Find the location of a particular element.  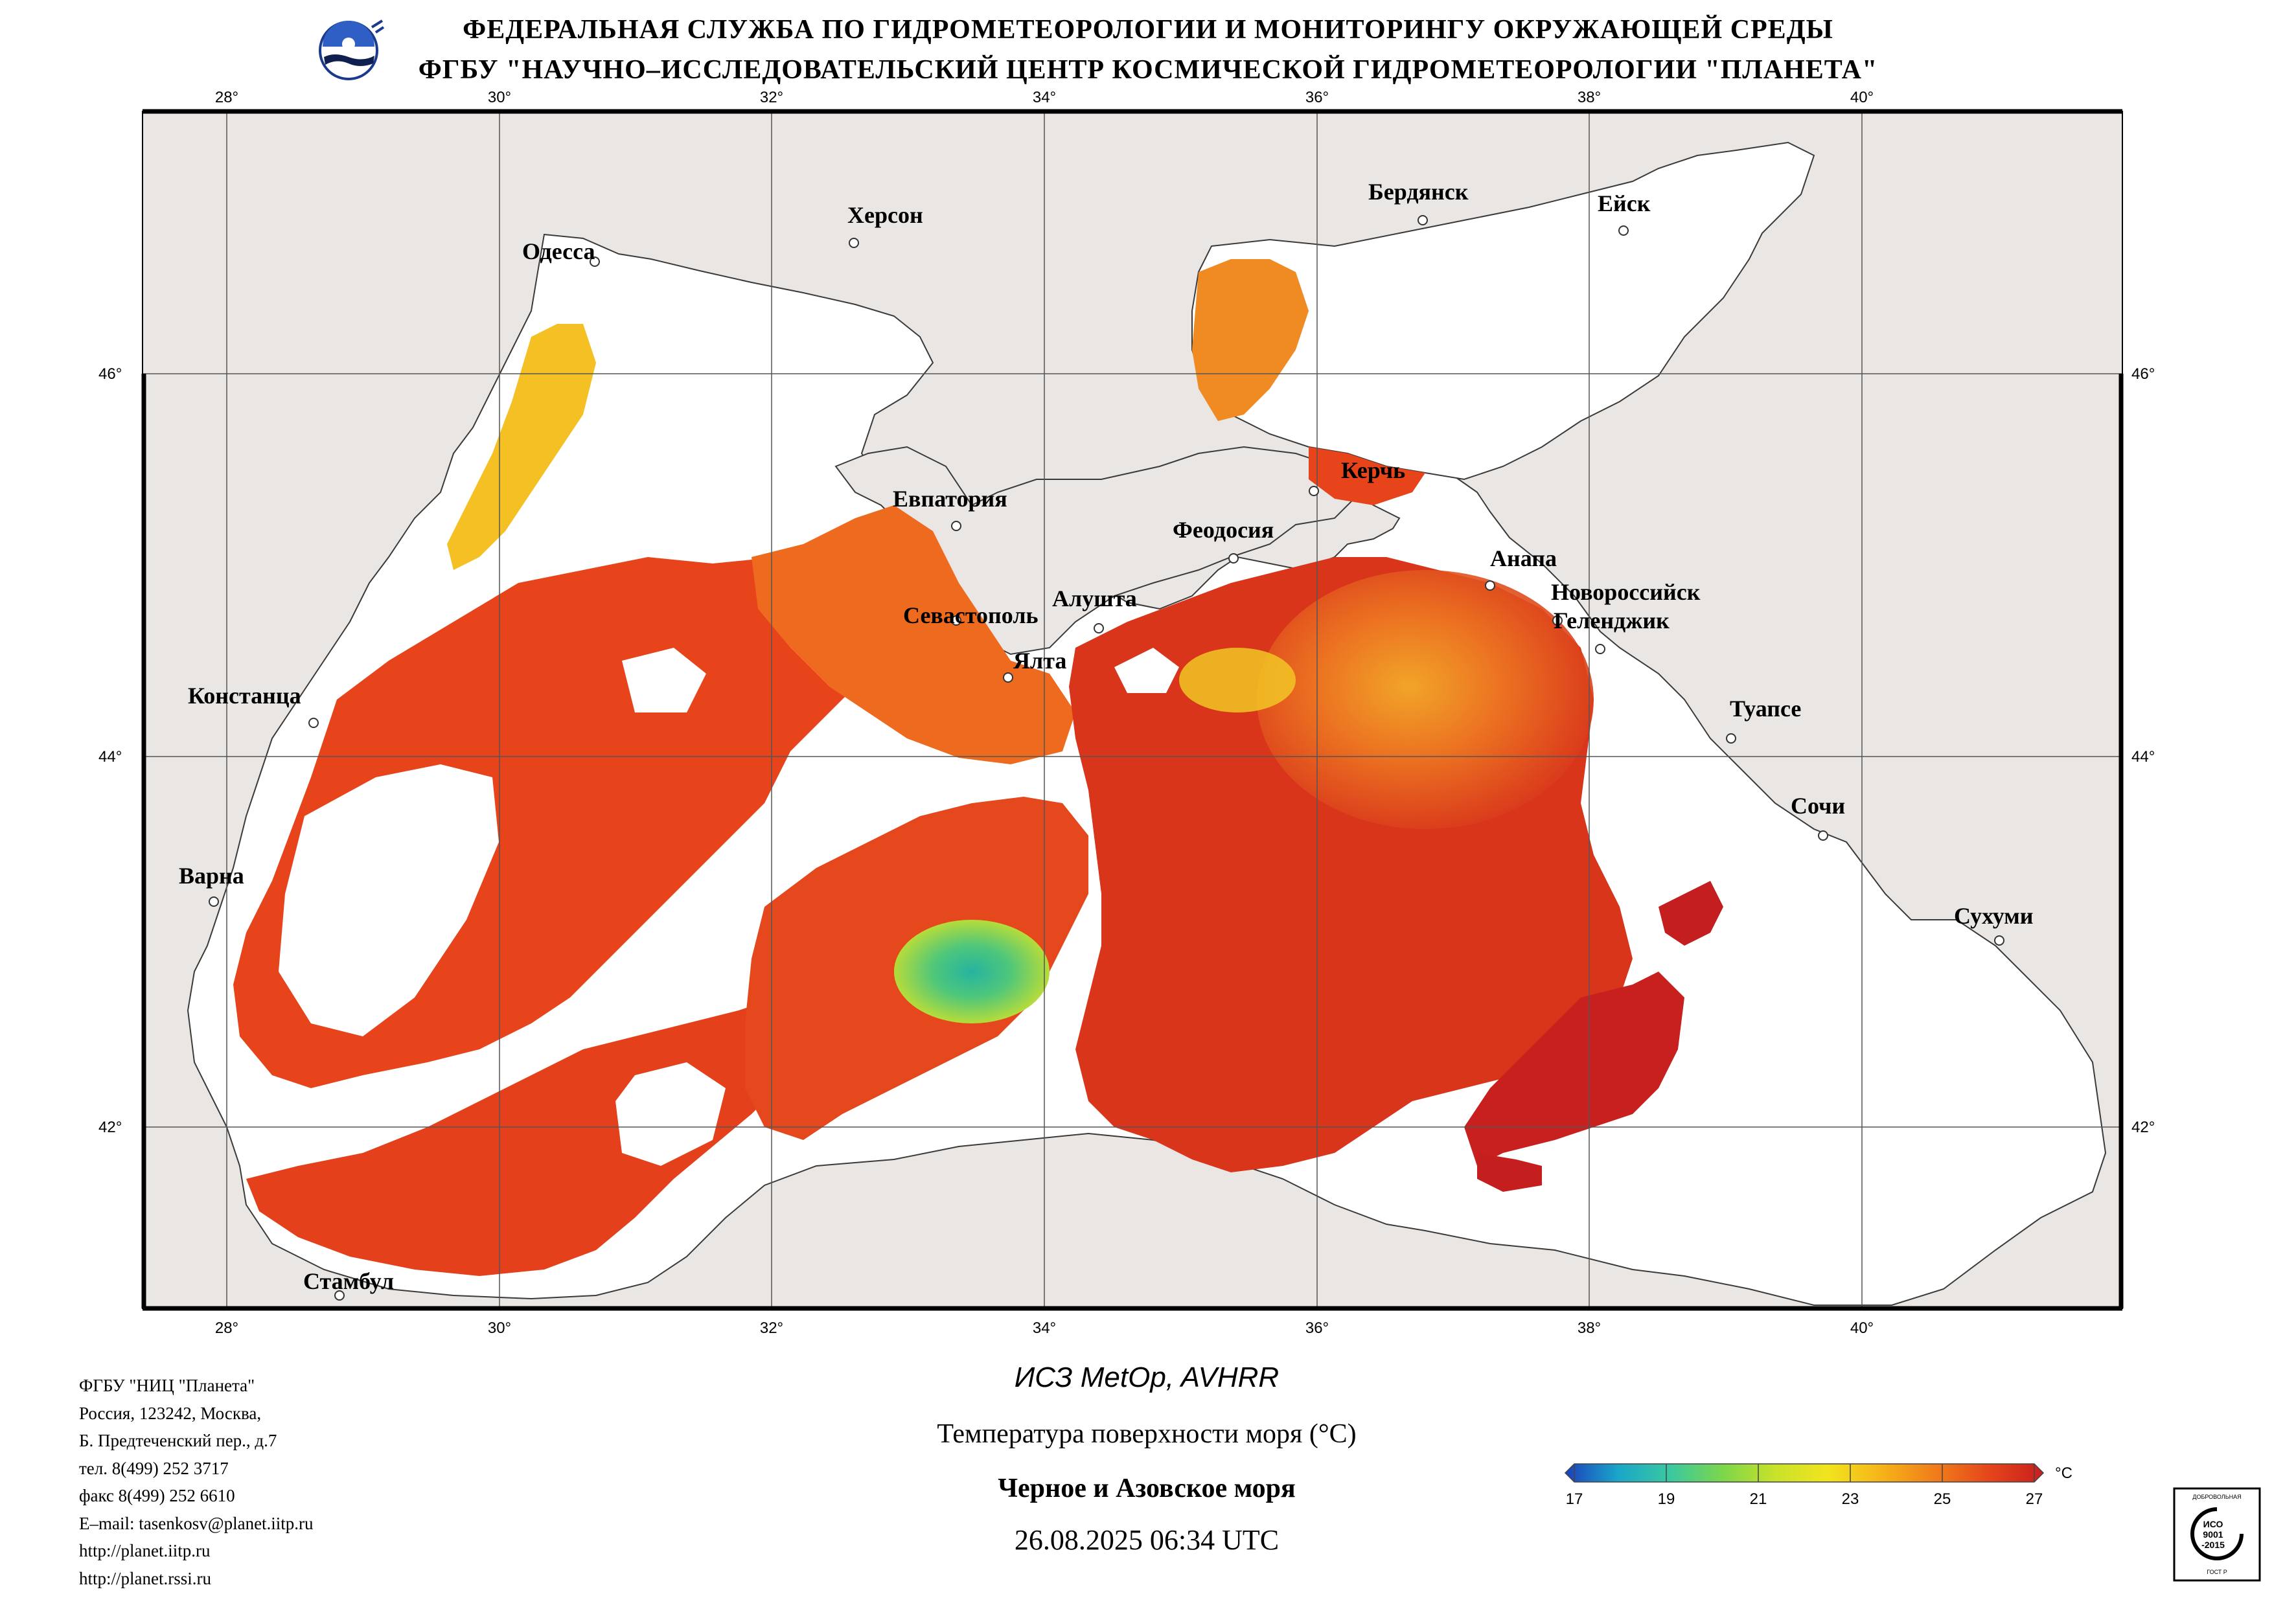

lat-tick-left-46: 46° is located at coordinates (110, 374).